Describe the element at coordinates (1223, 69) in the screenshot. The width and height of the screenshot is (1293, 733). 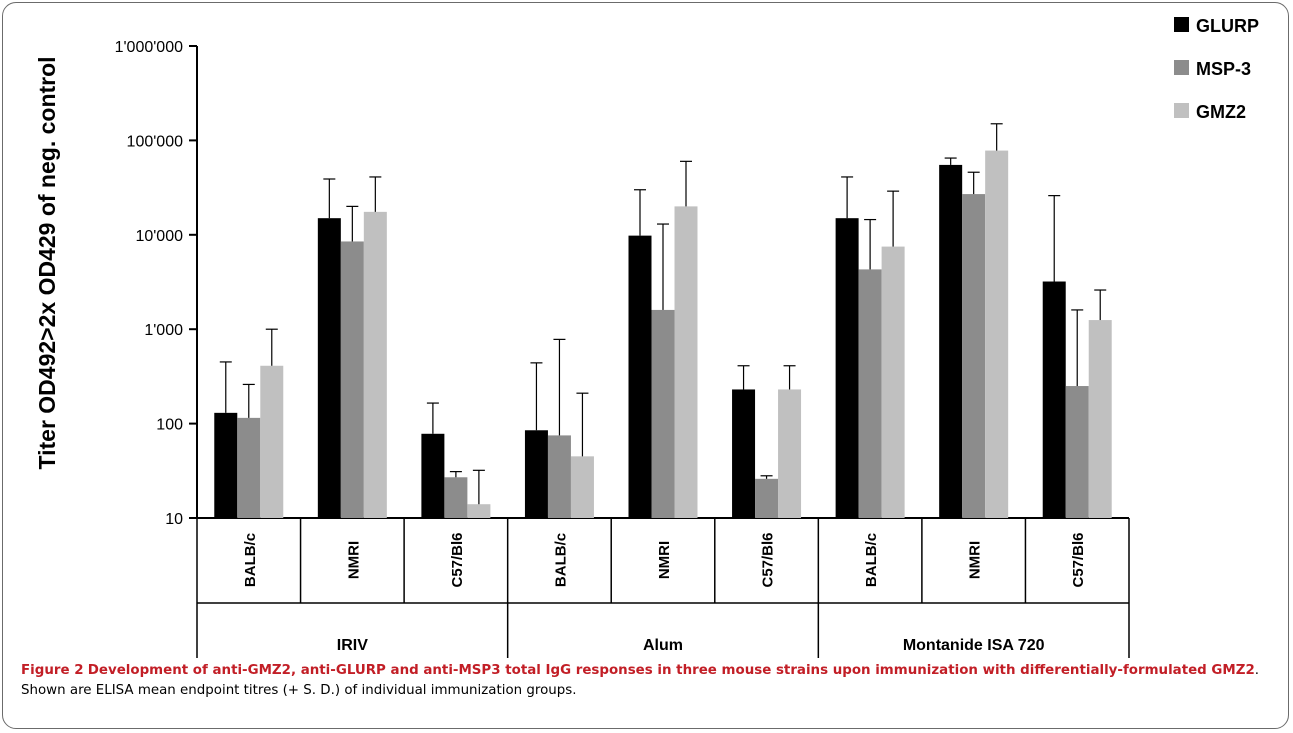
I see `legend-label: MSP-3` at that location.